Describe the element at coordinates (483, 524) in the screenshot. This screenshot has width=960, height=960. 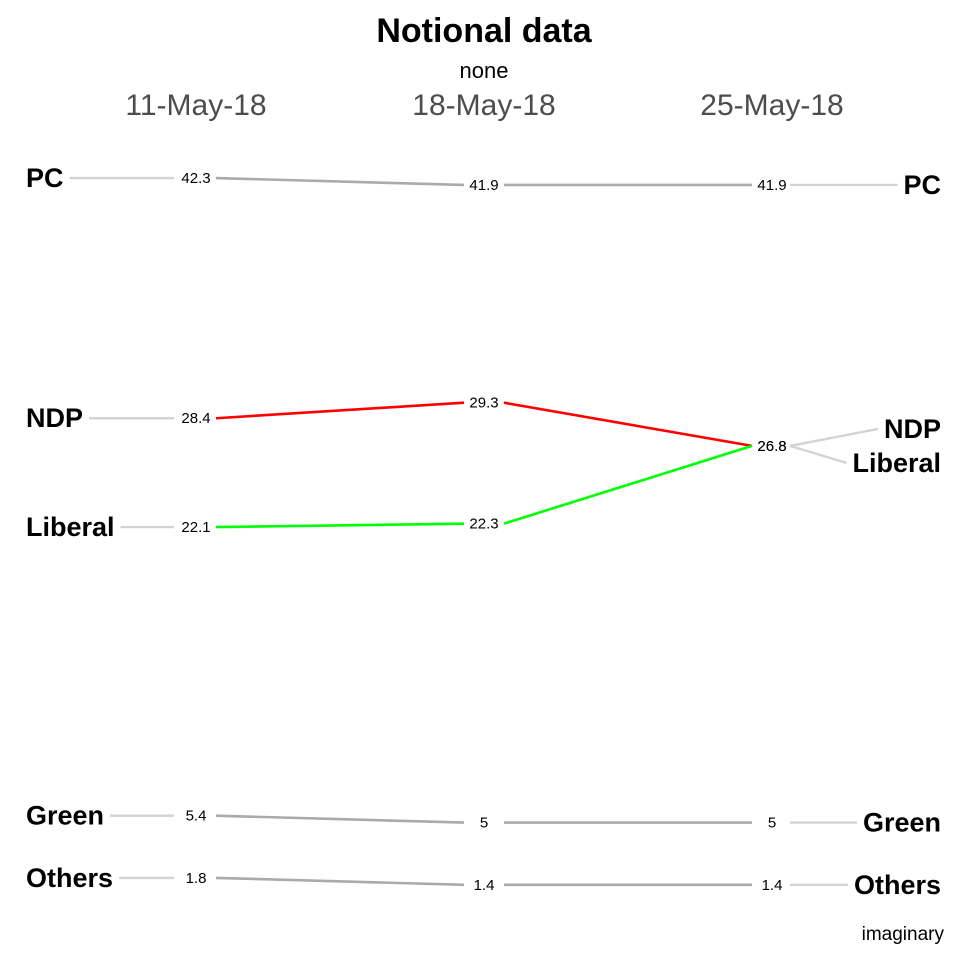
I see `value-label-liberal-2: 22.3` at that location.